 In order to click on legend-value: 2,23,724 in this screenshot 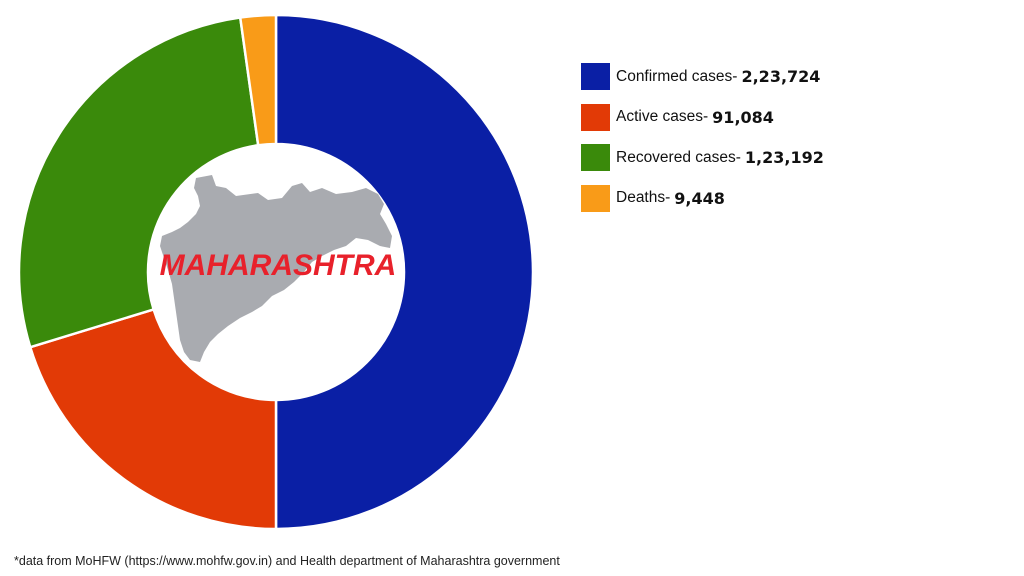, I will do `click(781, 76)`.